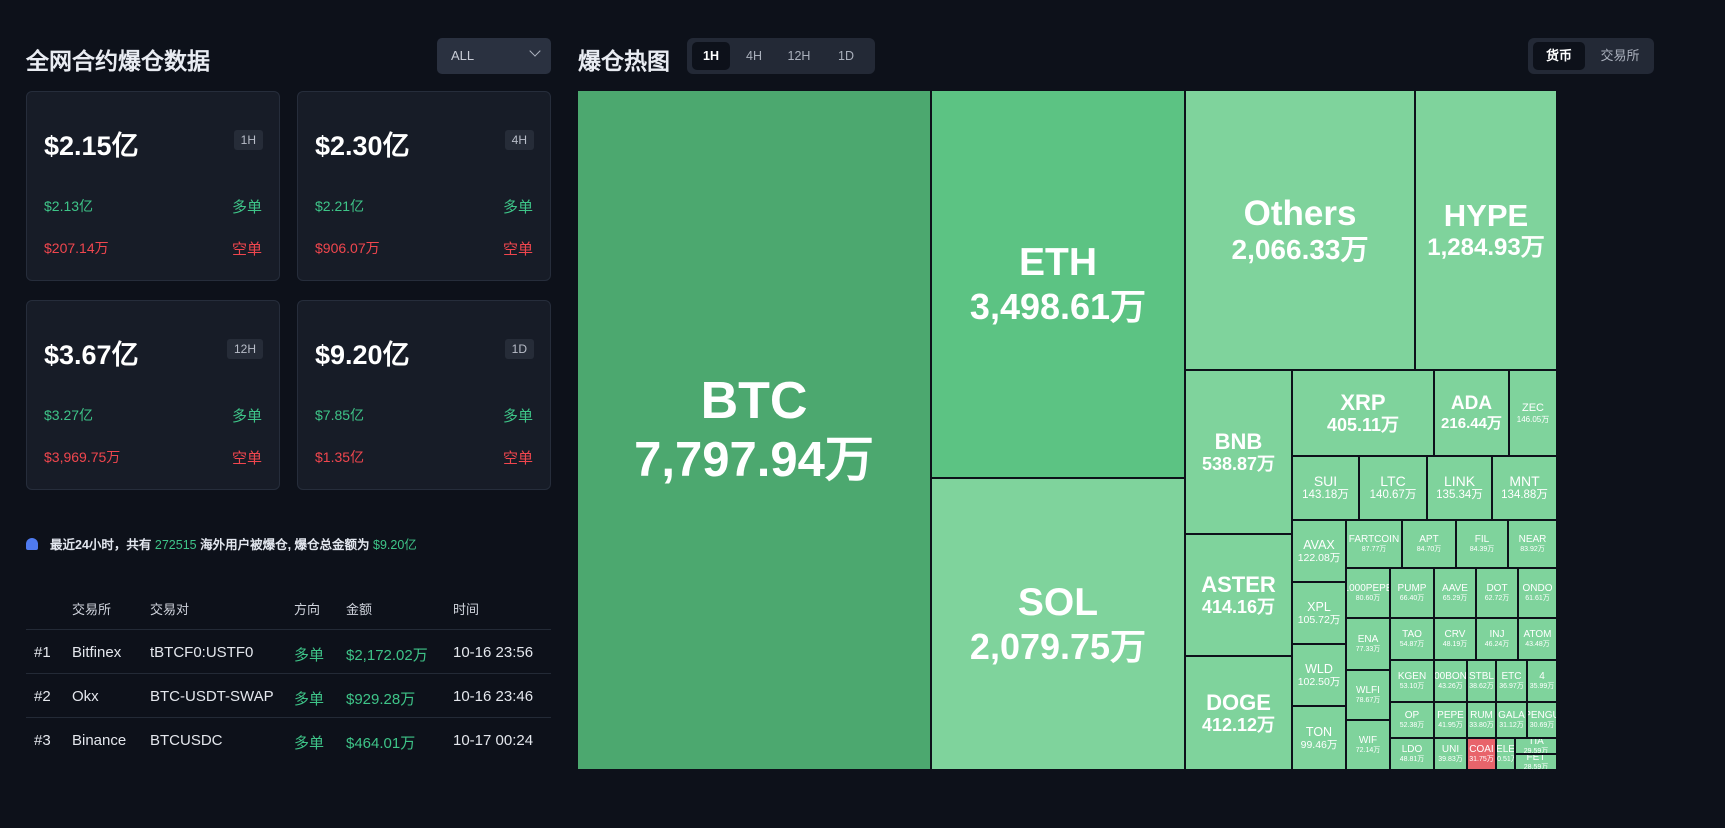 Image resolution: width=1725 pixels, height=828 pixels. I want to click on chevron-down-icon, so click(535, 51).